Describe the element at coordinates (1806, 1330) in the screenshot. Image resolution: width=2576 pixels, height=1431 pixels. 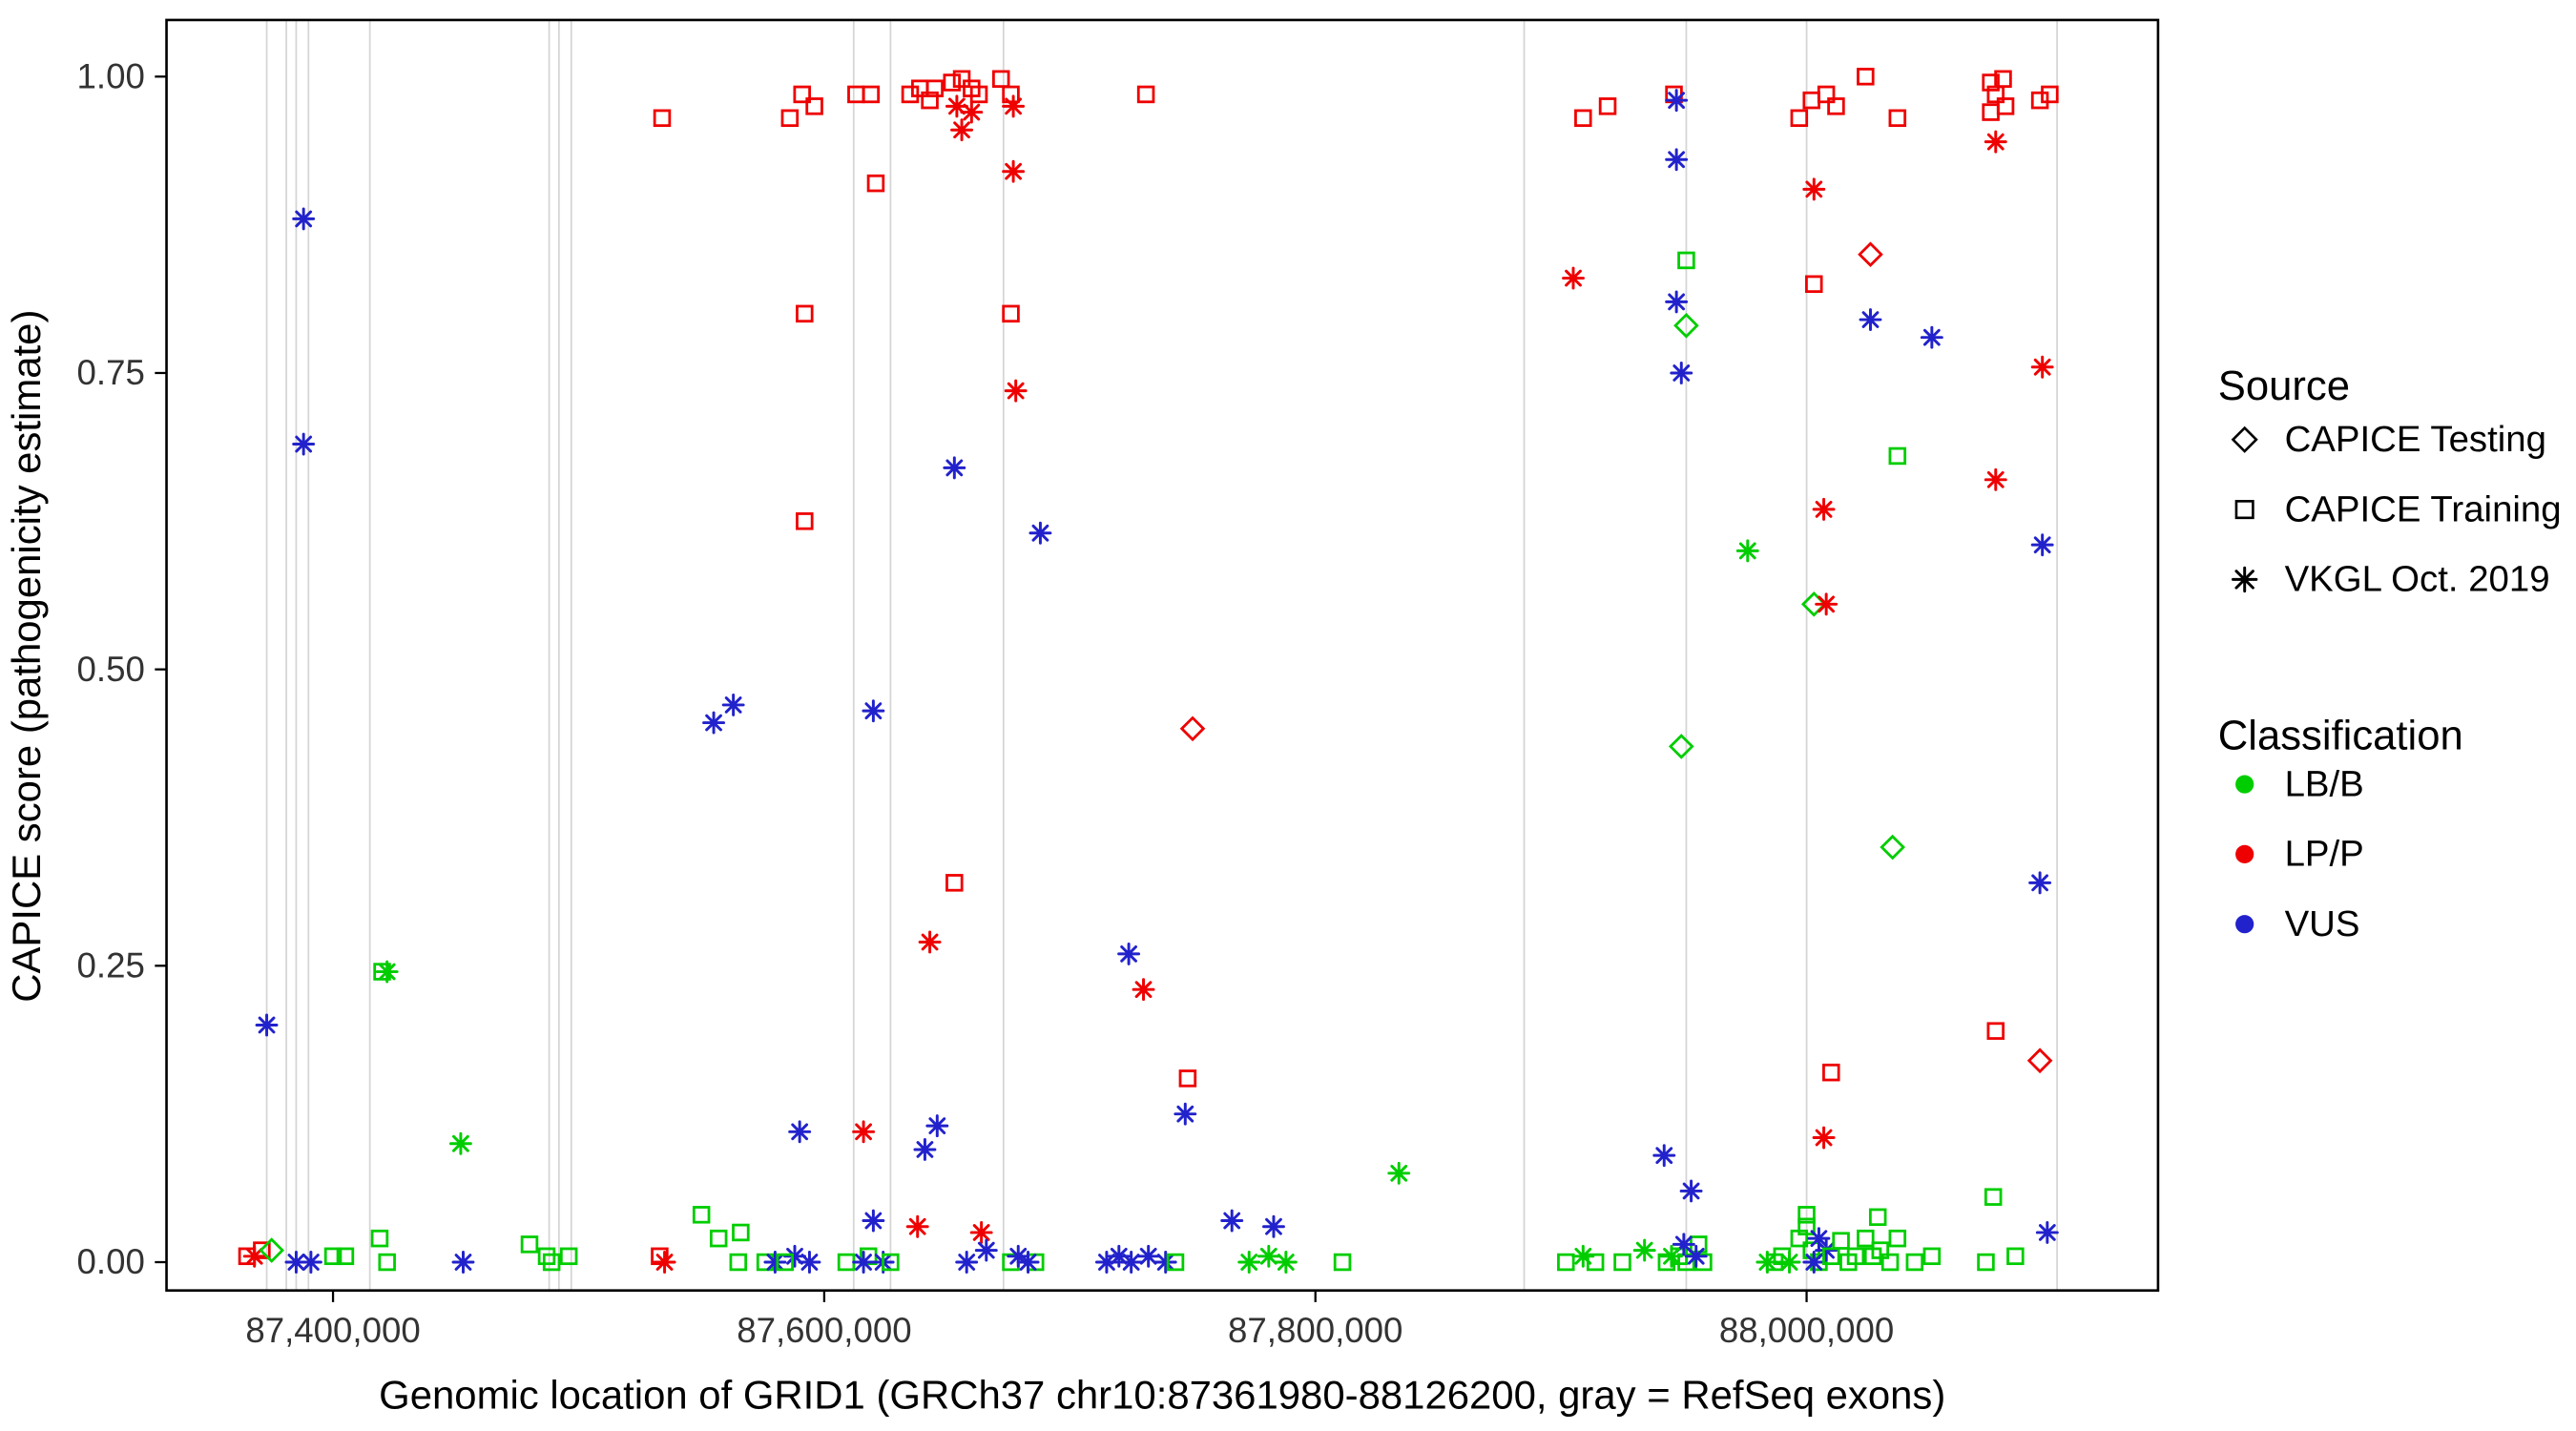
I see `x-tick-label: 88,000,000` at that location.